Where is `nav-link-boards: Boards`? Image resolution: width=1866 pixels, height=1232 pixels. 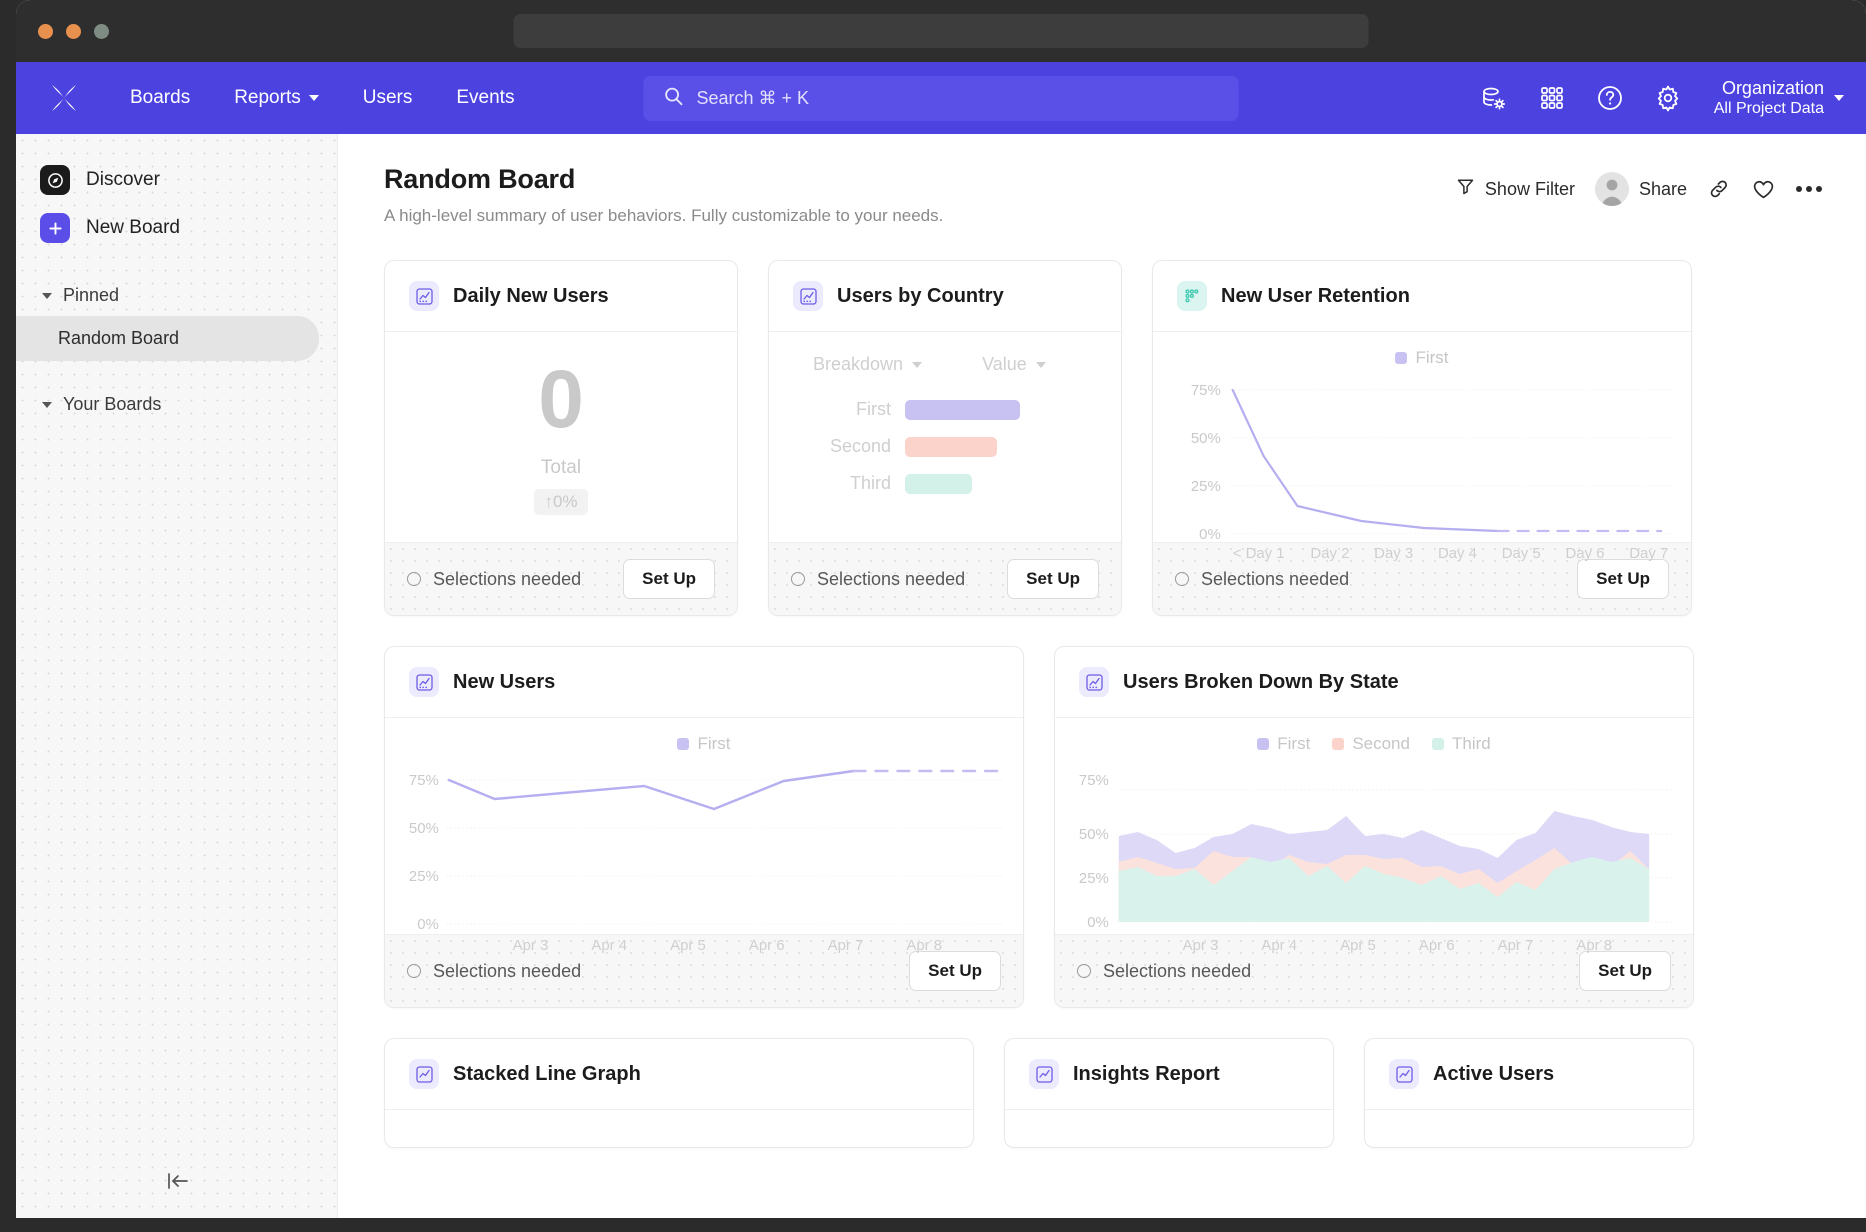 nav-link-boards: Boards is located at coordinates (160, 98).